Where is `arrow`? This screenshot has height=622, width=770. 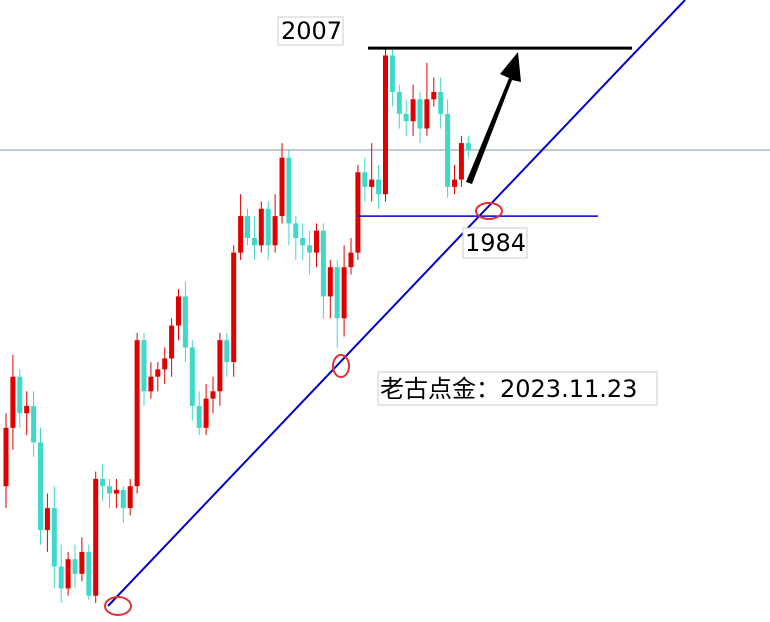
arrow is located at coordinates (493, 118).